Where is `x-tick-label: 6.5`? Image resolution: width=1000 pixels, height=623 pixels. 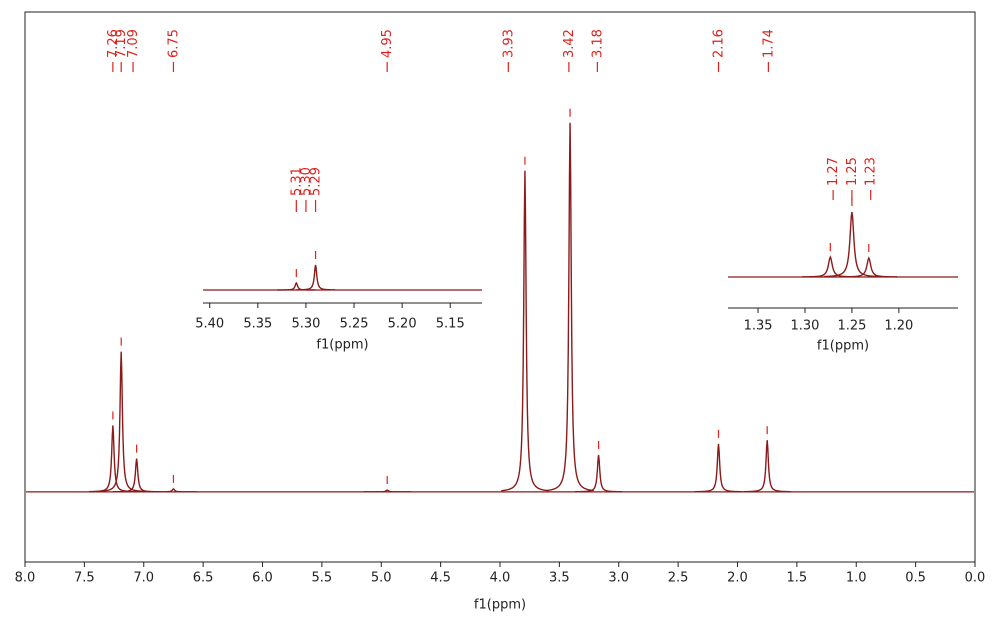
x-tick-label: 6.5 is located at coordinates (203, 578).